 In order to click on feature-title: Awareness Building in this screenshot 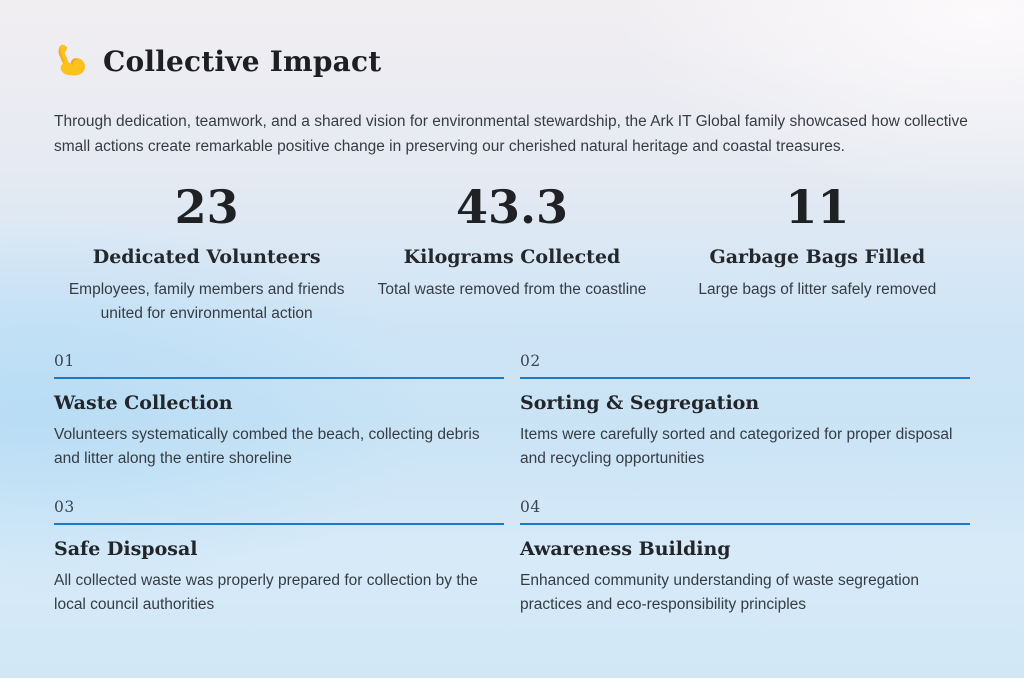, I will do `click(625, 549)`.